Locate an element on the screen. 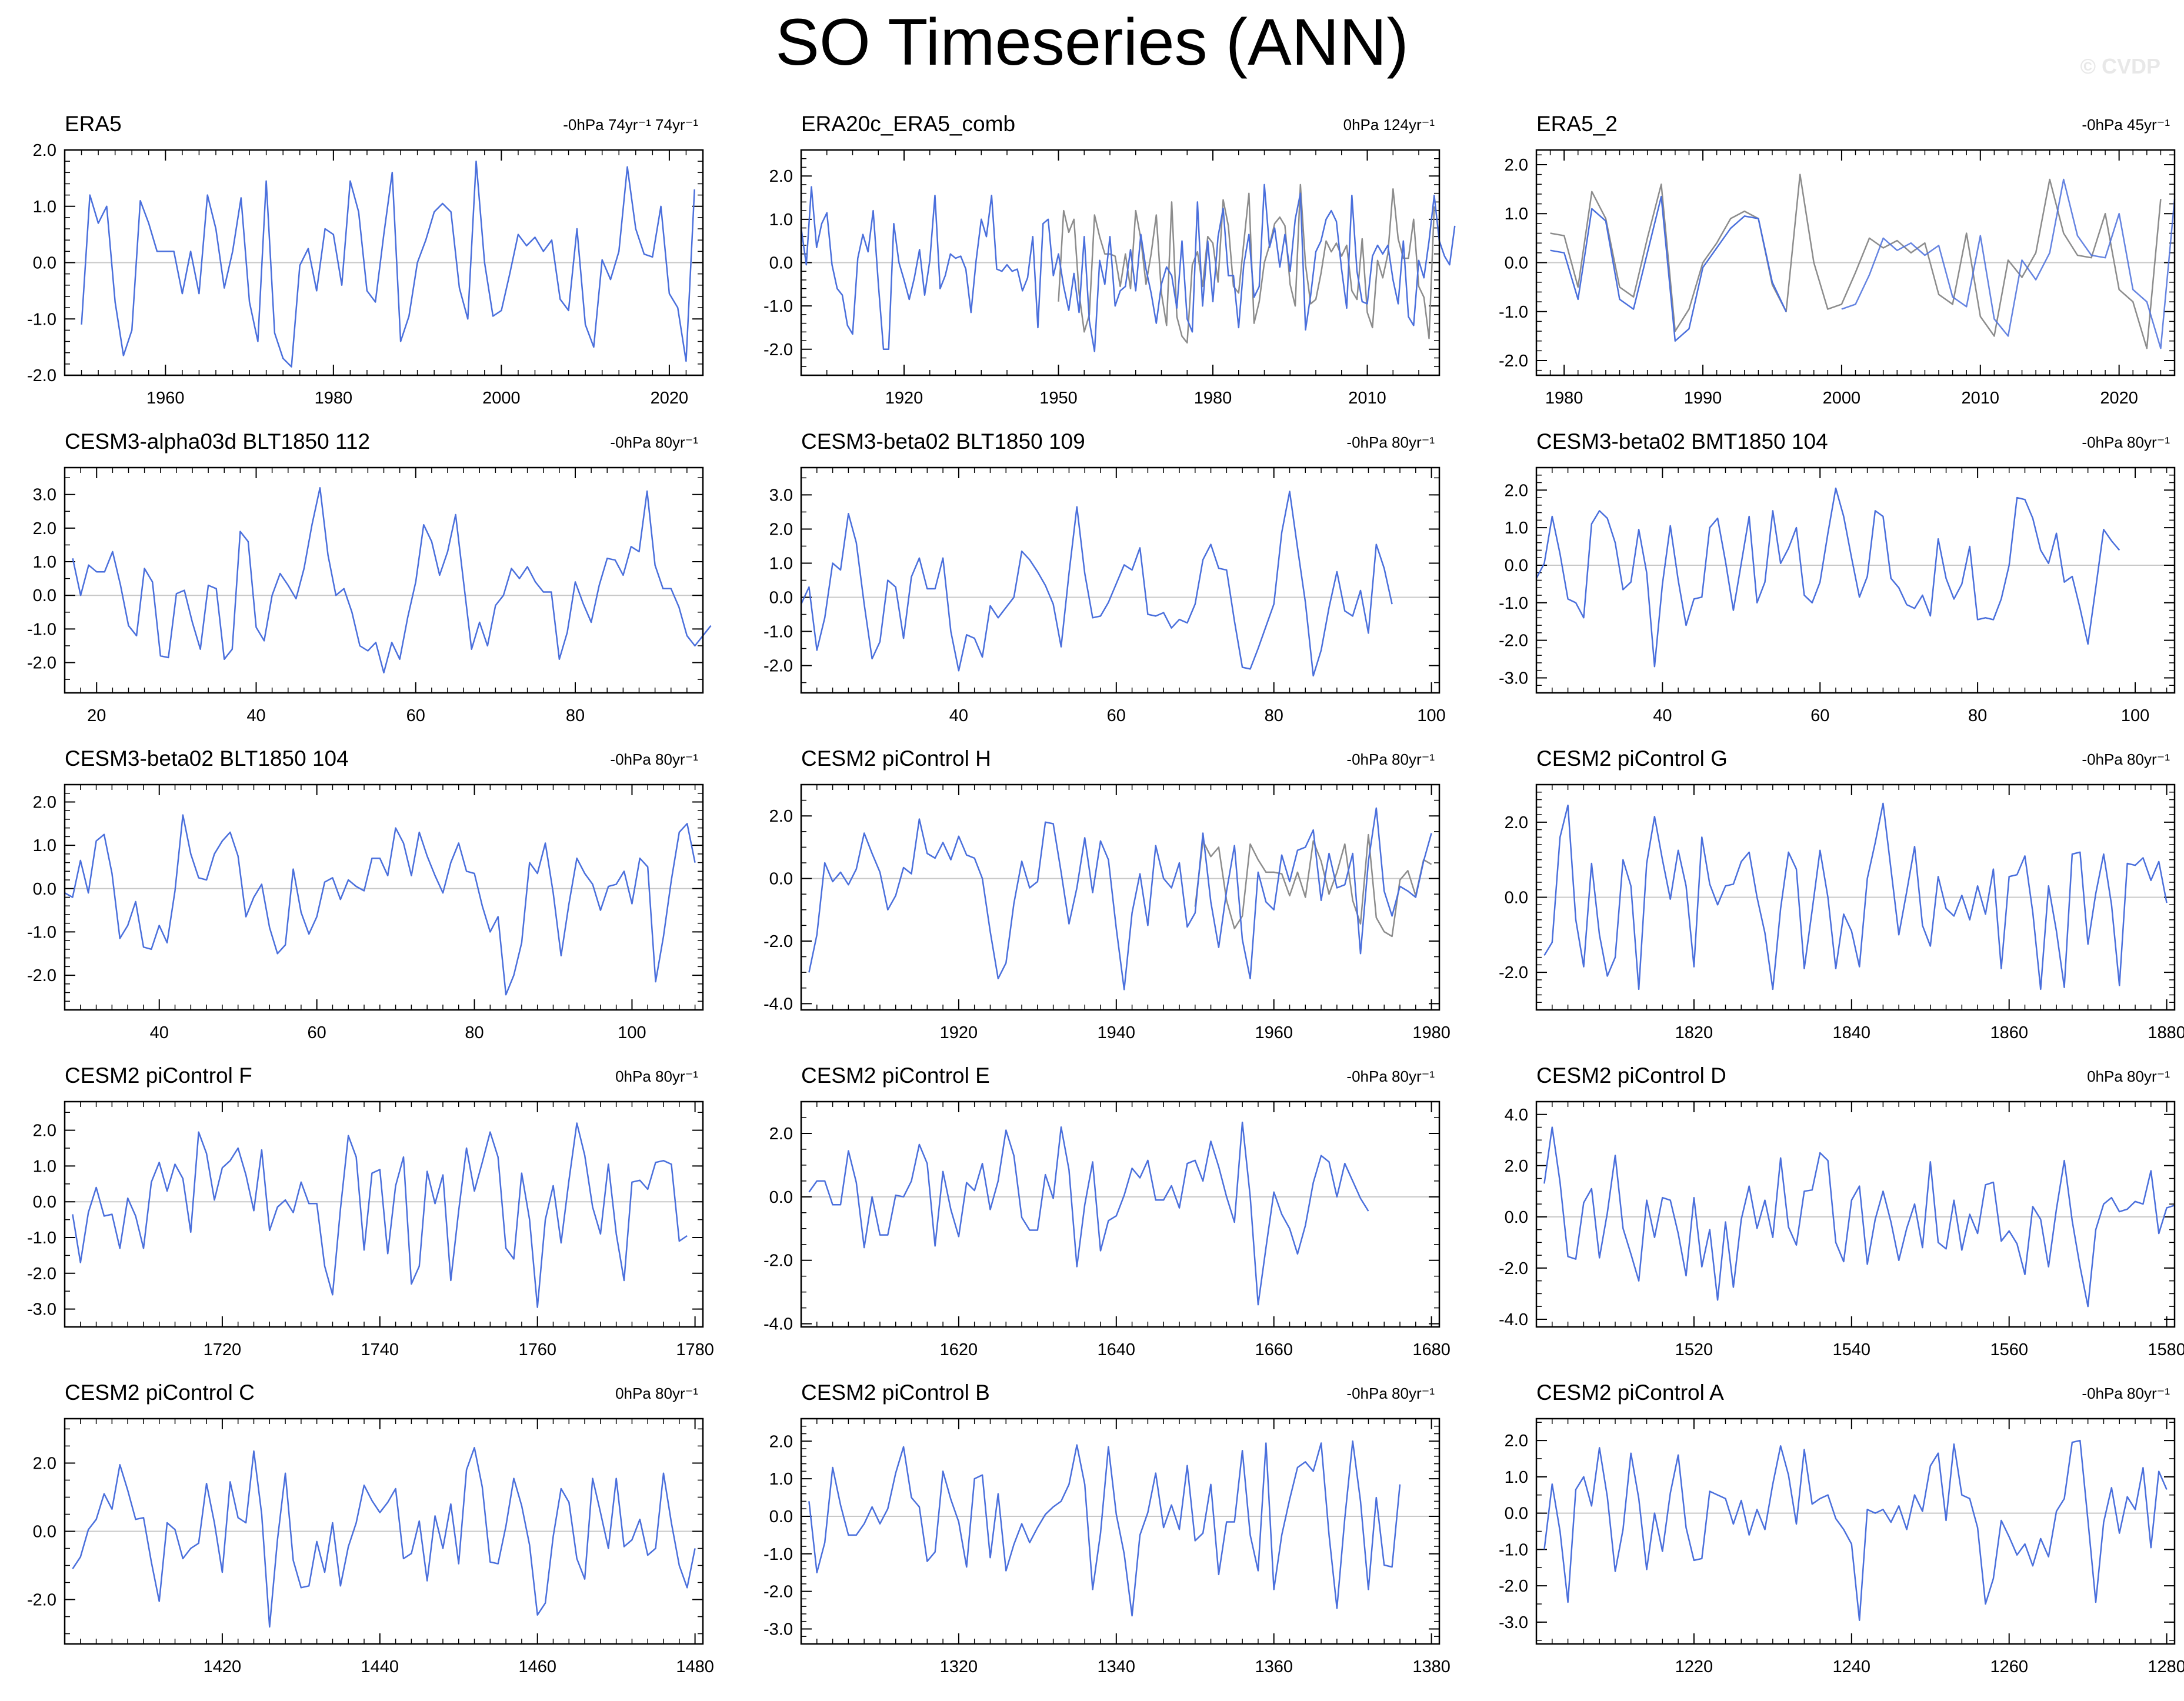 Image resolution: width=2184 pixels, height=1701 pixels. panel-info: -0hPa 45yr⁻¹ is located at coordinates (2126, 125).